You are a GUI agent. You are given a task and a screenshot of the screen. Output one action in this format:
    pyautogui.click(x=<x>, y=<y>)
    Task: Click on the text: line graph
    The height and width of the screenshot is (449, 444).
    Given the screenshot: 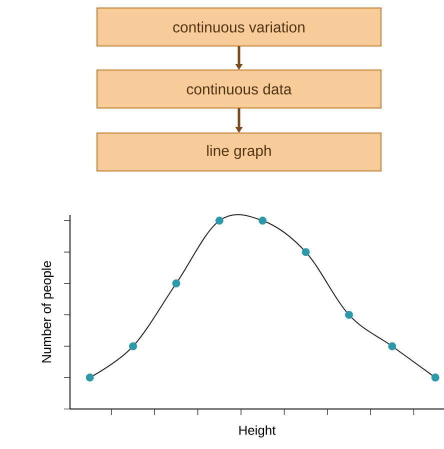 What is the action you would take?
    pyautogui.click(x=239, y=152)
    